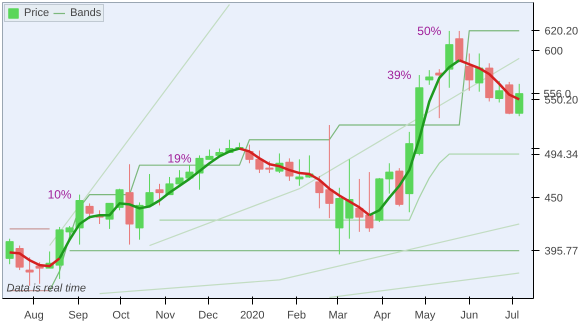  I want to click on x-tick-label: Mar, so click(338, 316).